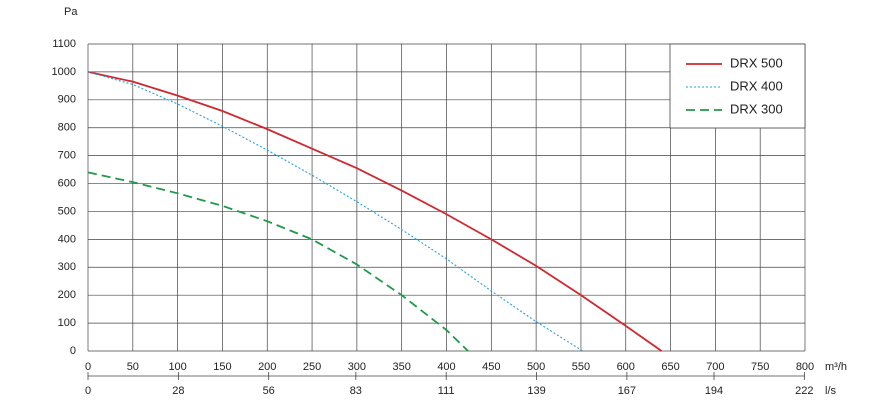 This screenshot has width=879, height=409. Describe the element at coordinates (178, 391) in the screenshot. I see `x2-tick-label: 28` at that location.